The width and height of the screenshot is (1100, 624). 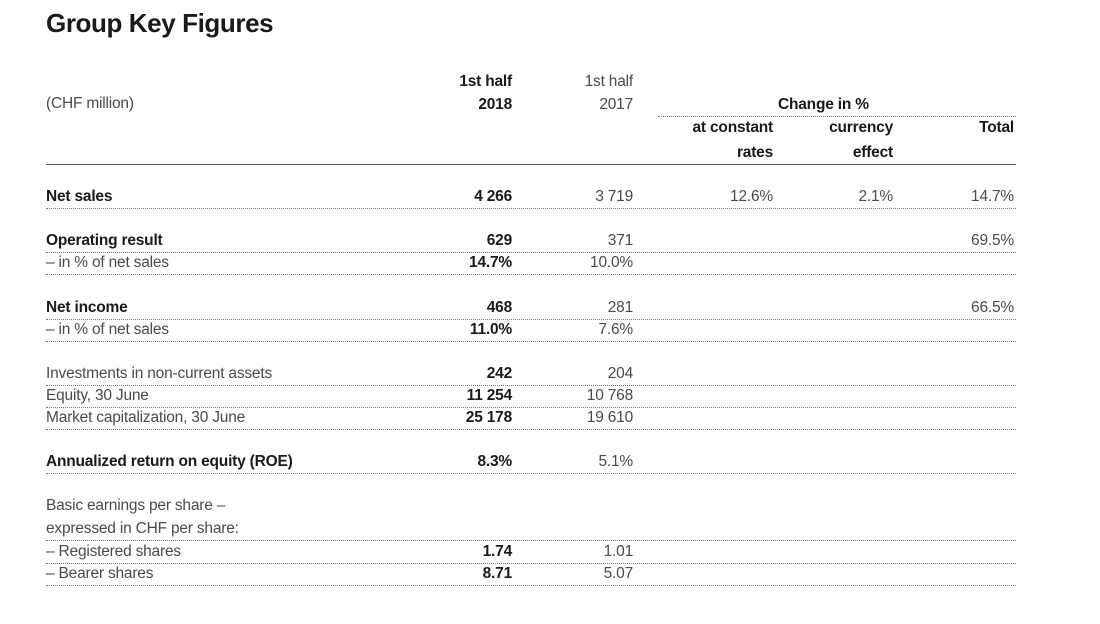 What do you see at coordinates (620, 307) in the screenshot?
I see `value-2017: 281` at bounding box center [620, 307].